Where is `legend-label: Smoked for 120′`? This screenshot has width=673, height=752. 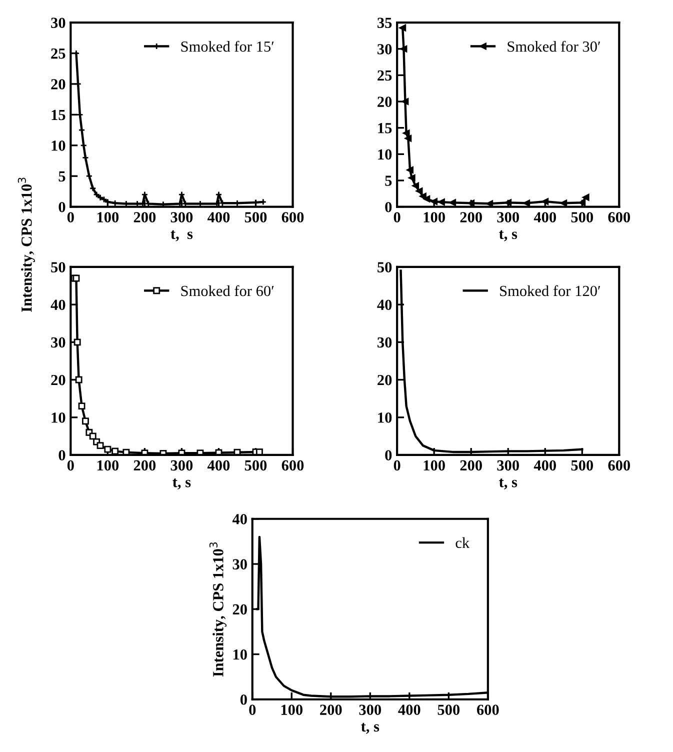 legend-label: Smoked for 120′ is located at coordinates (550, 290).